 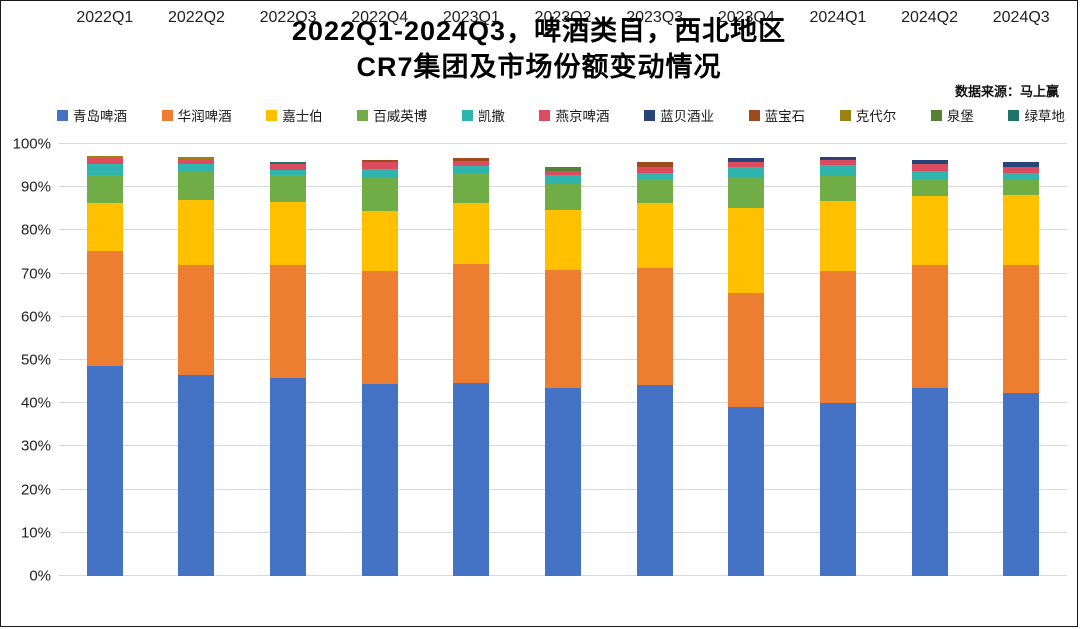 I want to click on legend-label: 百威英博, so click(x=400, y=116).